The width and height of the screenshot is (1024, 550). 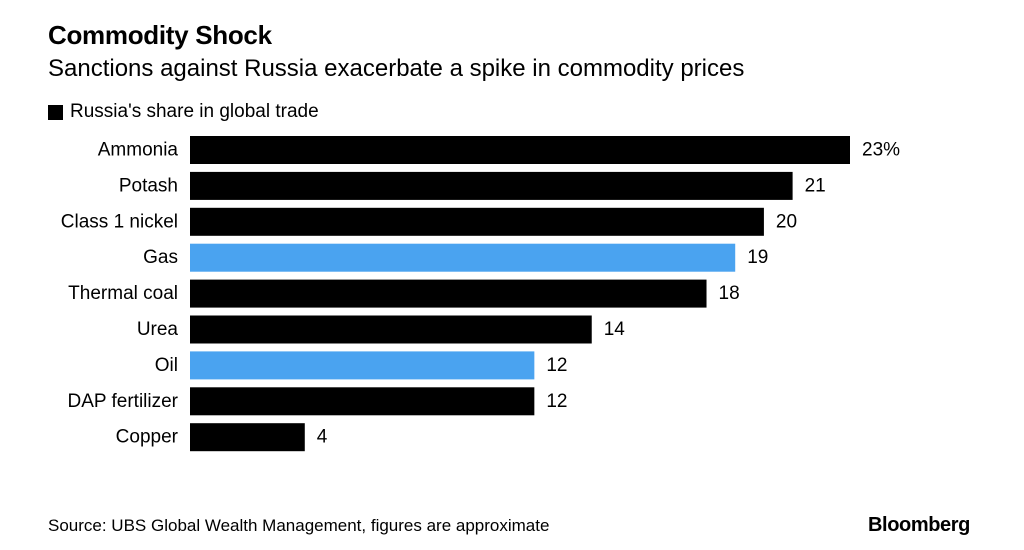 I want to click on category-label: Urea, so click(x=158, y=329).